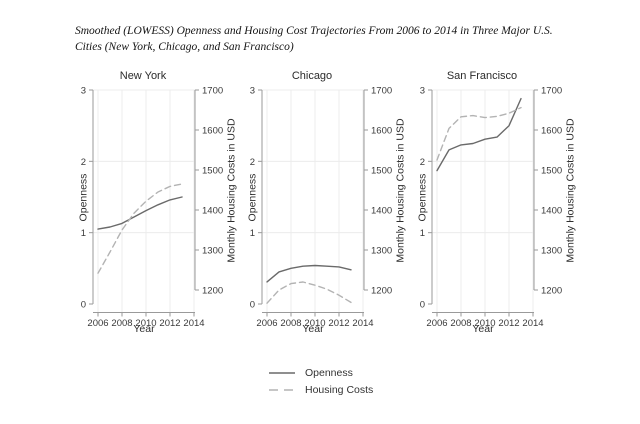 This screenshot has width=640, height=424. What do you see at coordinates (570, 190) in the screenshot?
I see `y-axis-label-housing: Monthly Housing Costs in USD` at bounding box center [570, 190].